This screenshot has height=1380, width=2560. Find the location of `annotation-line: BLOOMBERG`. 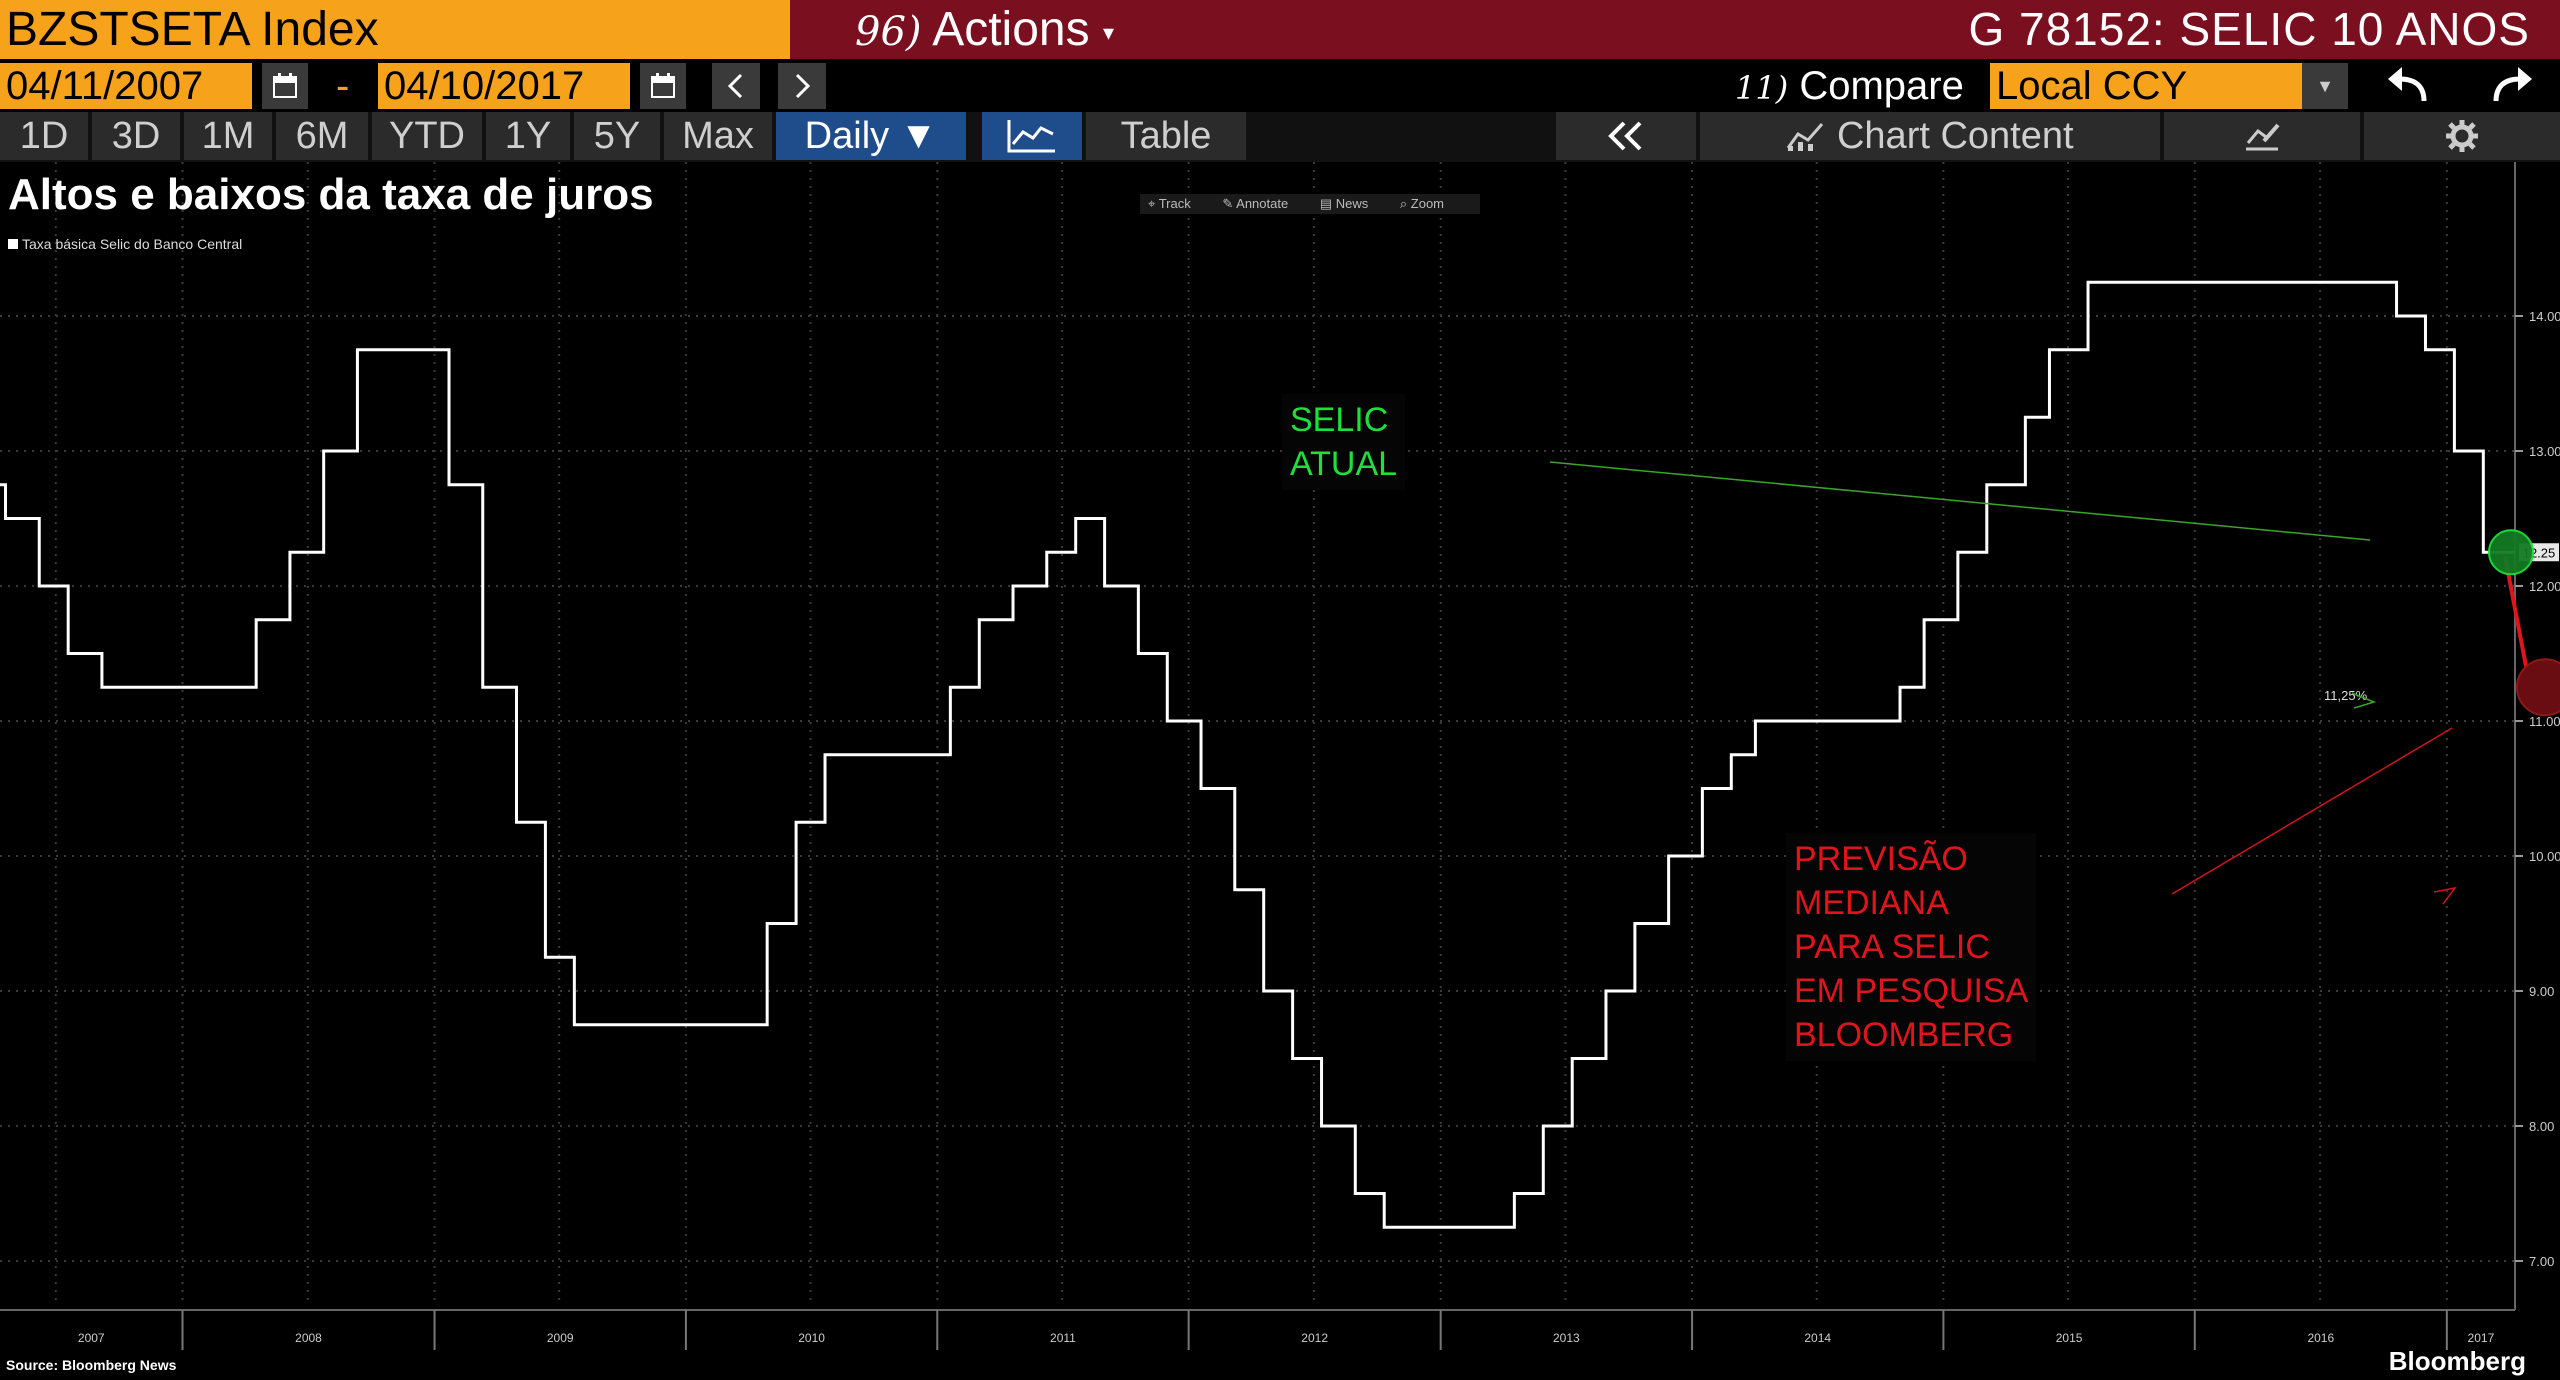

annotation-line: BLOOMBERG is located at coordinates (1904, 1035).